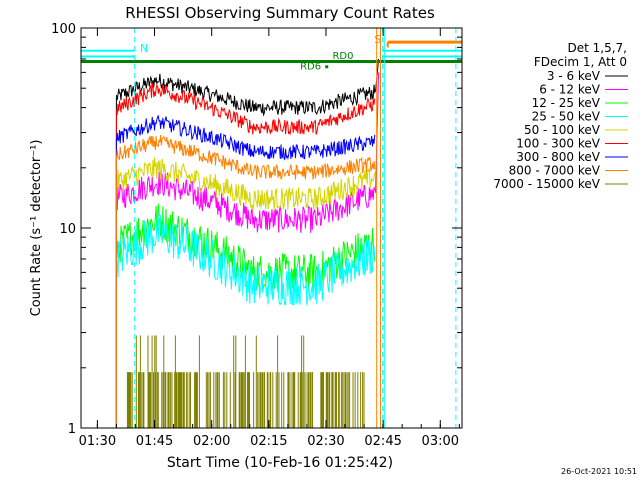 This screenshot has height=480, width=640. Describe the element at coordinates (72, 429) in the screenshot. I see `y-tick-label: 1` at that location.